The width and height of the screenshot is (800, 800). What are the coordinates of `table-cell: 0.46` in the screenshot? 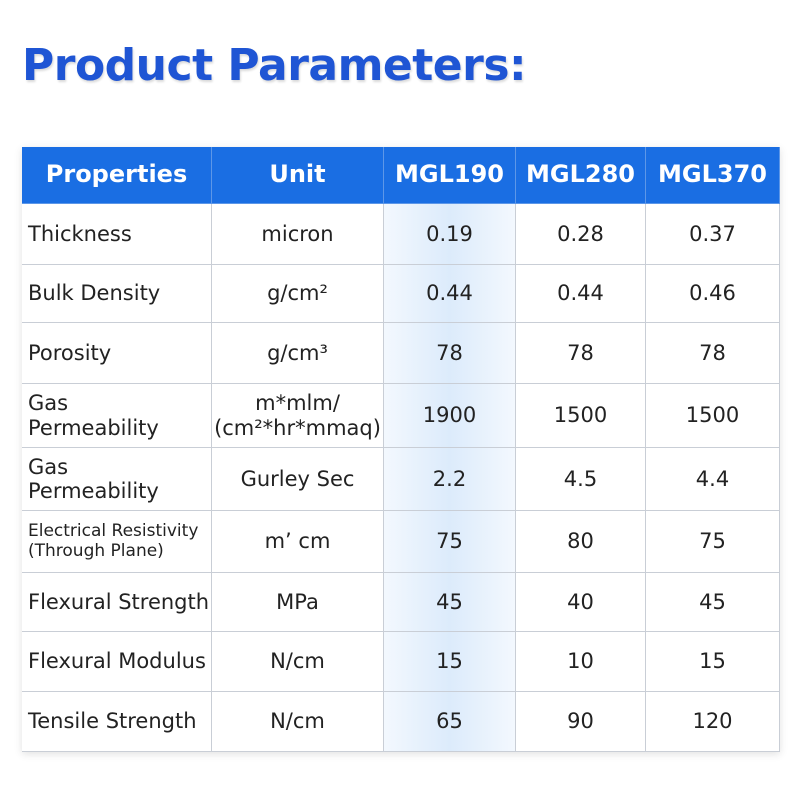 It's located at (713, 294).